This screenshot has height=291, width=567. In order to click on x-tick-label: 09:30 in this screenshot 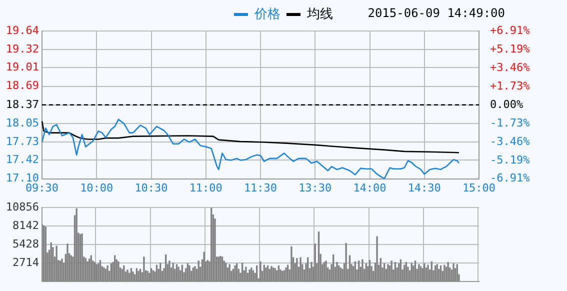, I will do `click(42, 187)`.